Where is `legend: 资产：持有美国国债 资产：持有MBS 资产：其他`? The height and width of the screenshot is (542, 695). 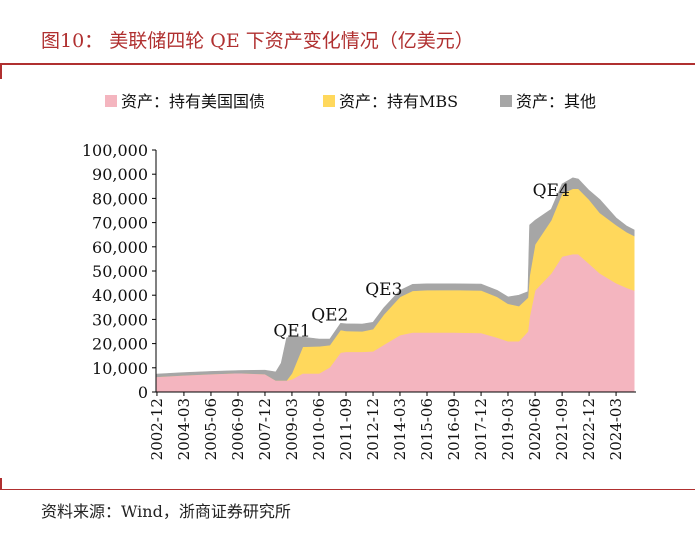 legend: 资产：持有美国国债 资产：持有MBS 资产：其他 is located at coordinates (350, 101).